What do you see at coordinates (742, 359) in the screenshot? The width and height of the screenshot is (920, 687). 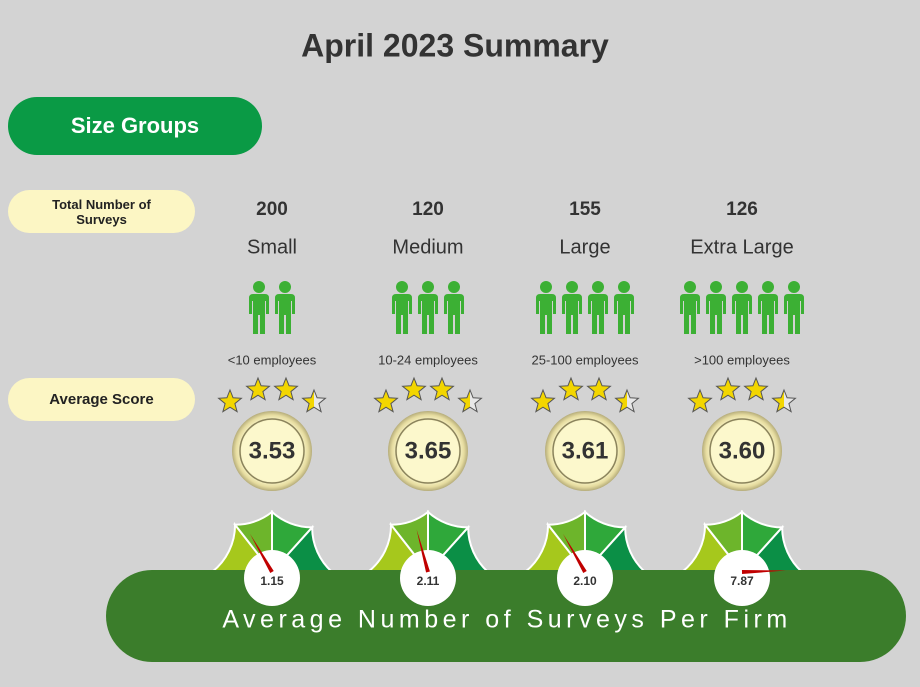 I see `employees: >100 employees` at bounding box center [742, 359].